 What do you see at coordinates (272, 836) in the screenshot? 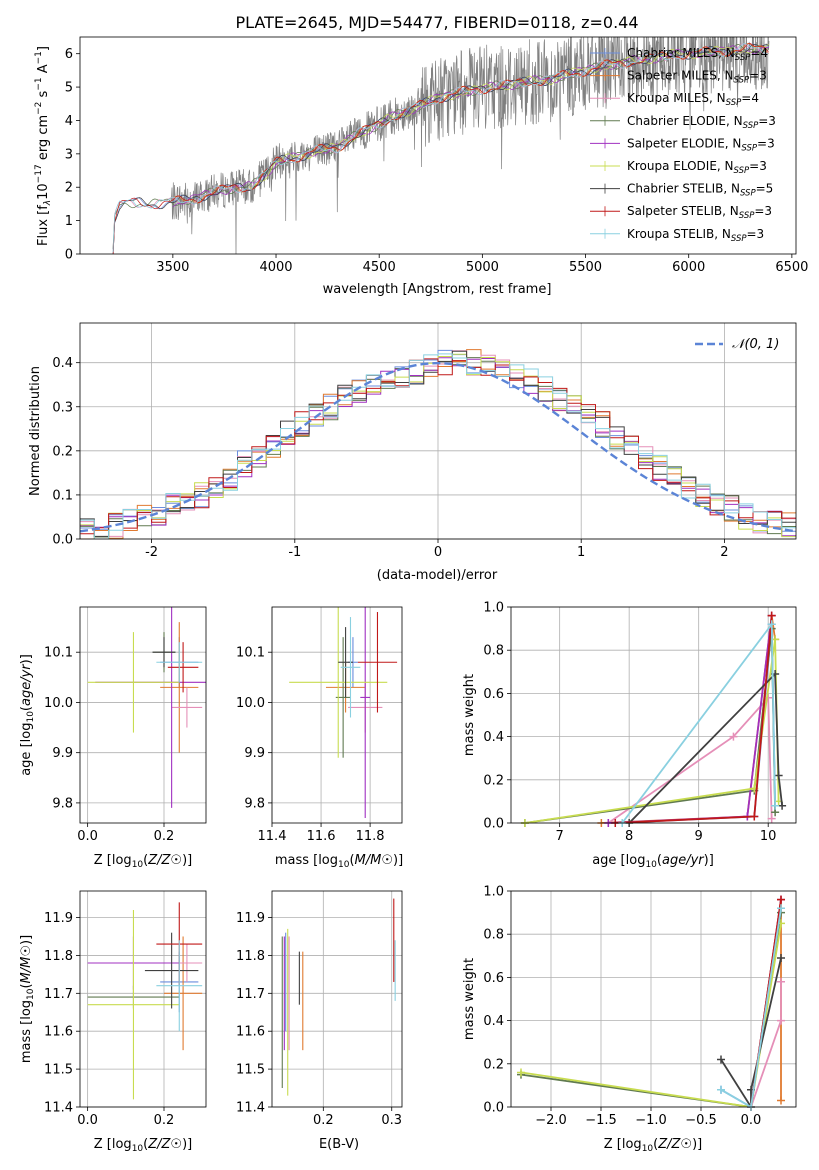
I see `x-tick-label: 11.4` at bounding box center [272, 836].